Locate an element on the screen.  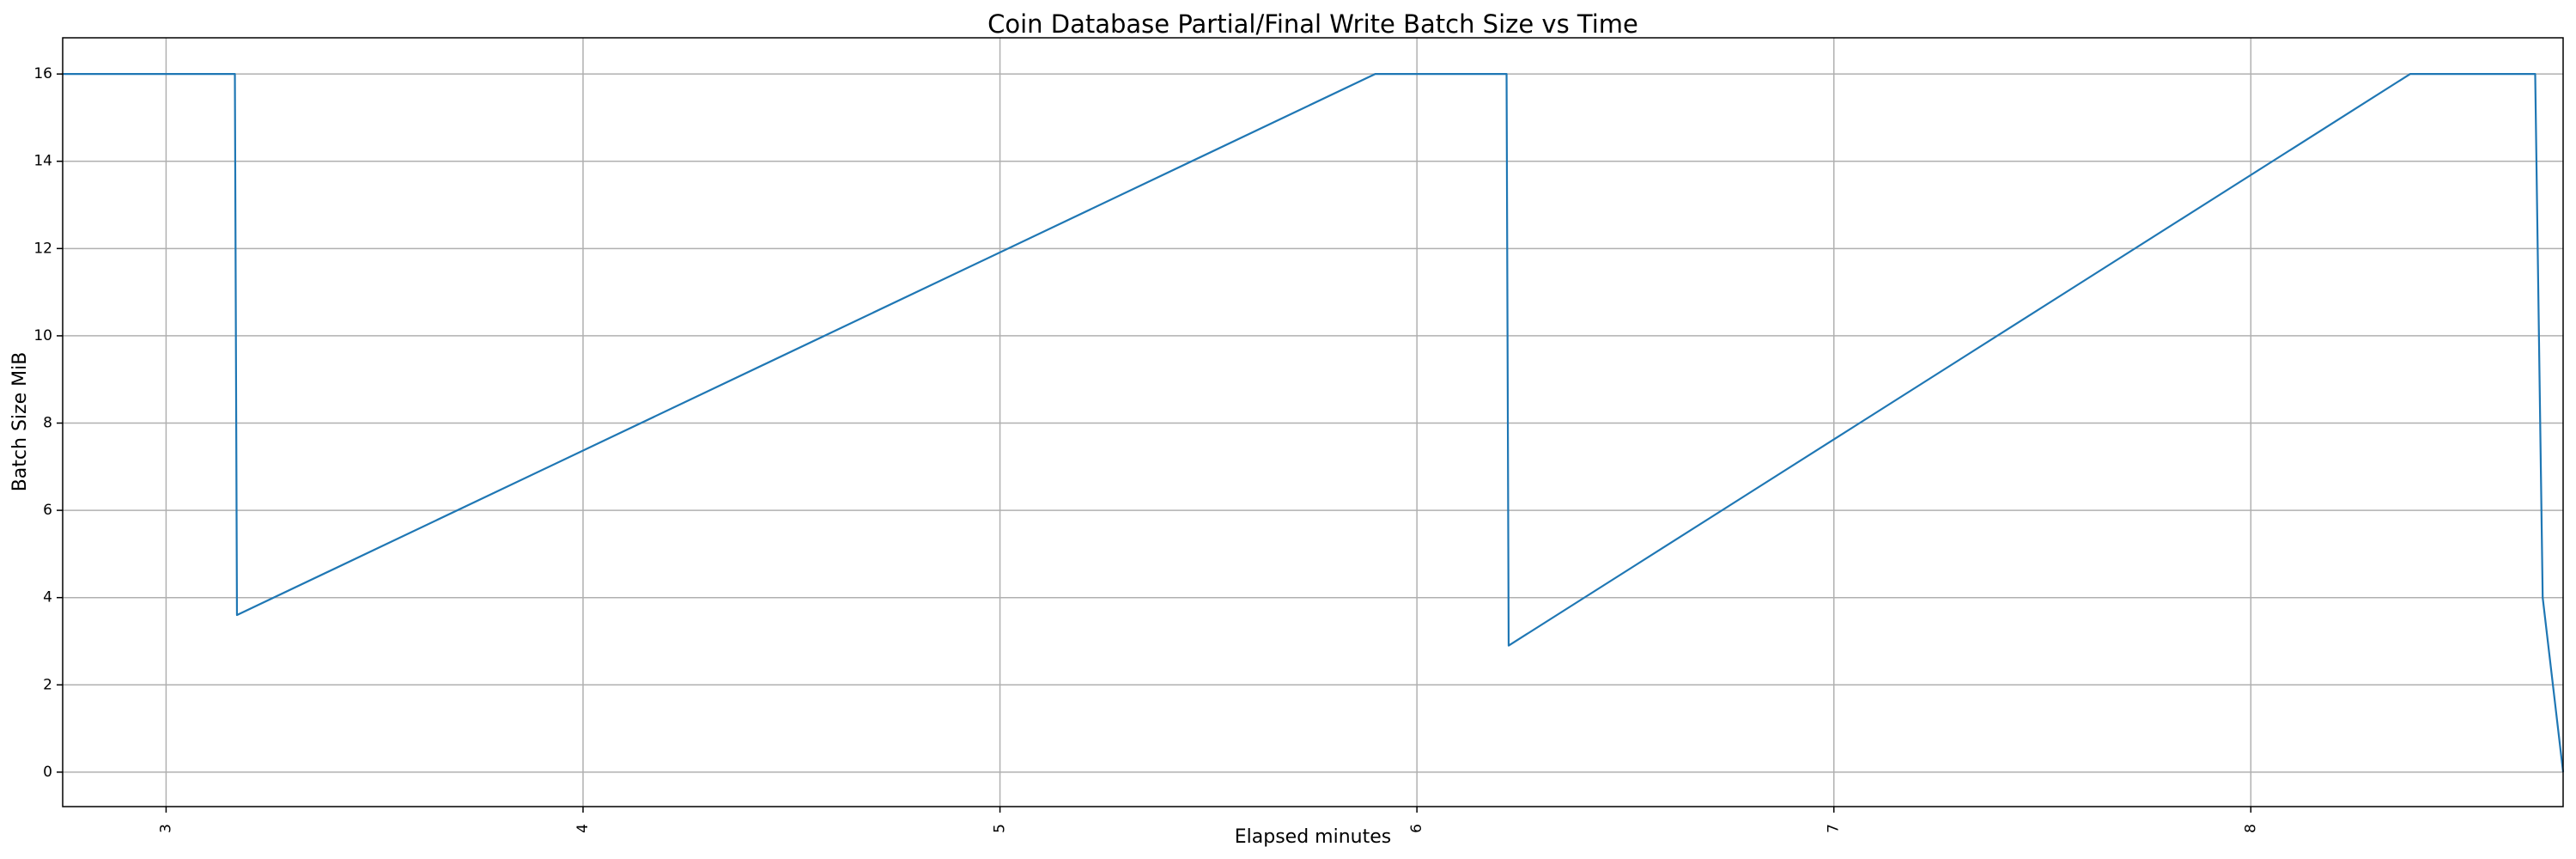
y-tick-label: 12 is located at coordinates (42, 249).